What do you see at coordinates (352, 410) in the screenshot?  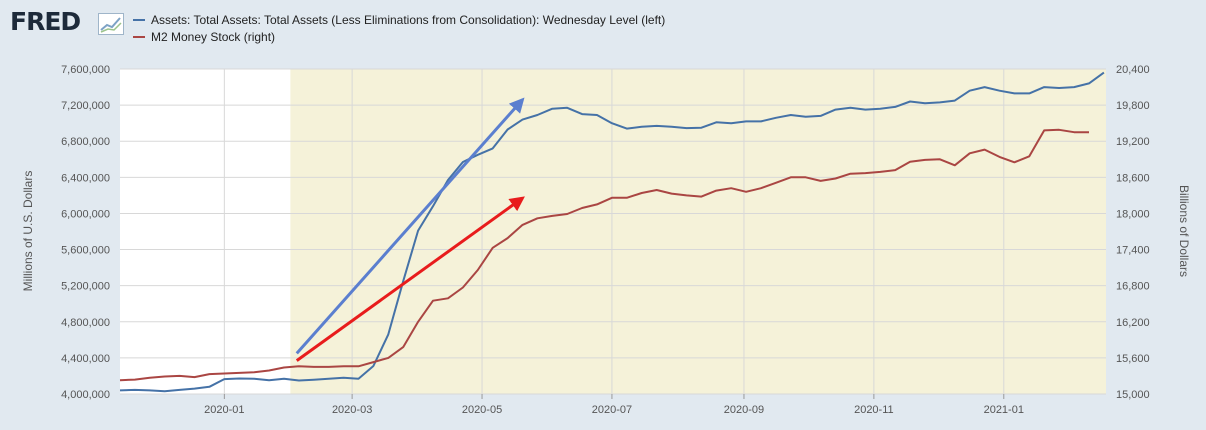 I see `x-tick-label: 2020-03` at bounding box center [352, 410].